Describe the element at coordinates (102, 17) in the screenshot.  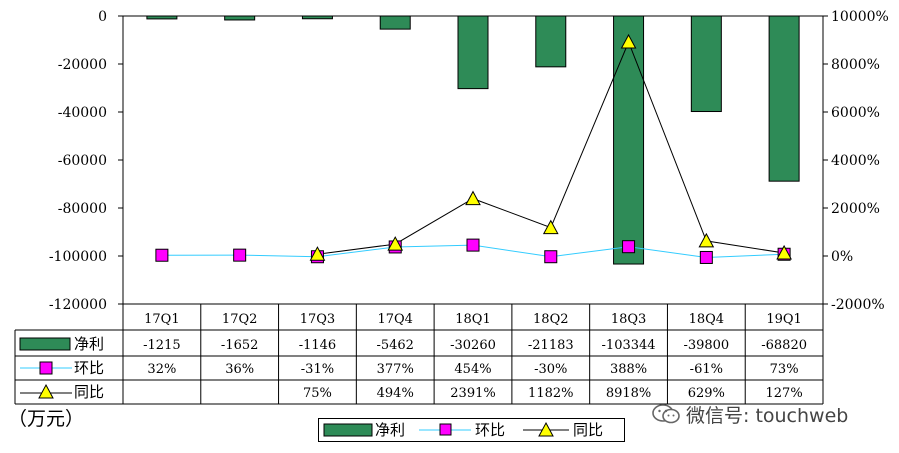
I see `left-tick-label: 0` at that location.